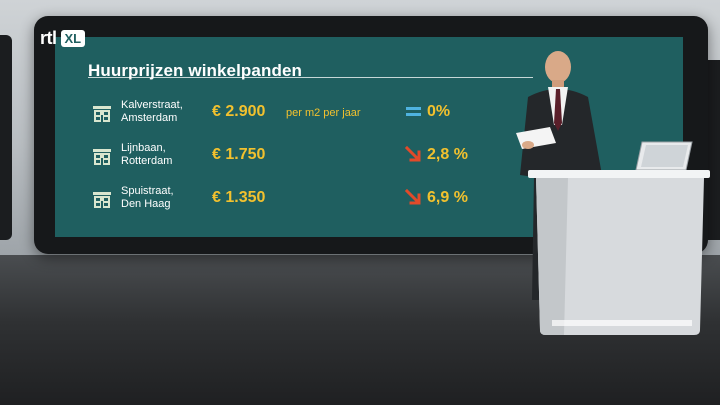 The height and width of the screenshot is (405, 720). Describe the element at coordinates (147, 154) in the screenshot. I see `row-place: Lijnbaan, Rotterdam` at that location.